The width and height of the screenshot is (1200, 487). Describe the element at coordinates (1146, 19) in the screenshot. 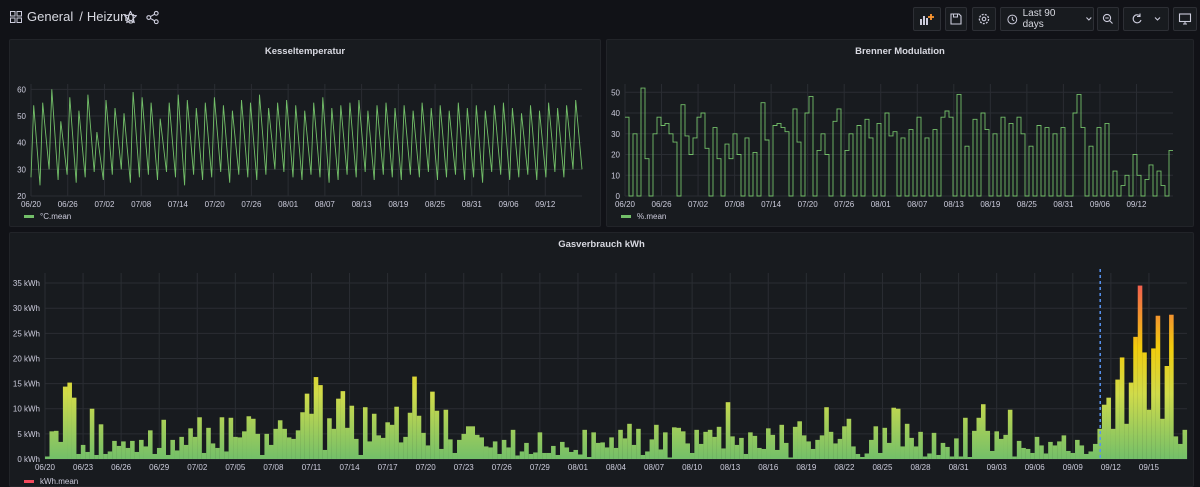

I see `refresh-button` at that location.